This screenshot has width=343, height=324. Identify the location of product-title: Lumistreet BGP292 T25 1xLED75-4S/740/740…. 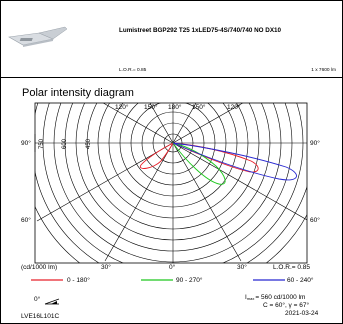
(200, 30).